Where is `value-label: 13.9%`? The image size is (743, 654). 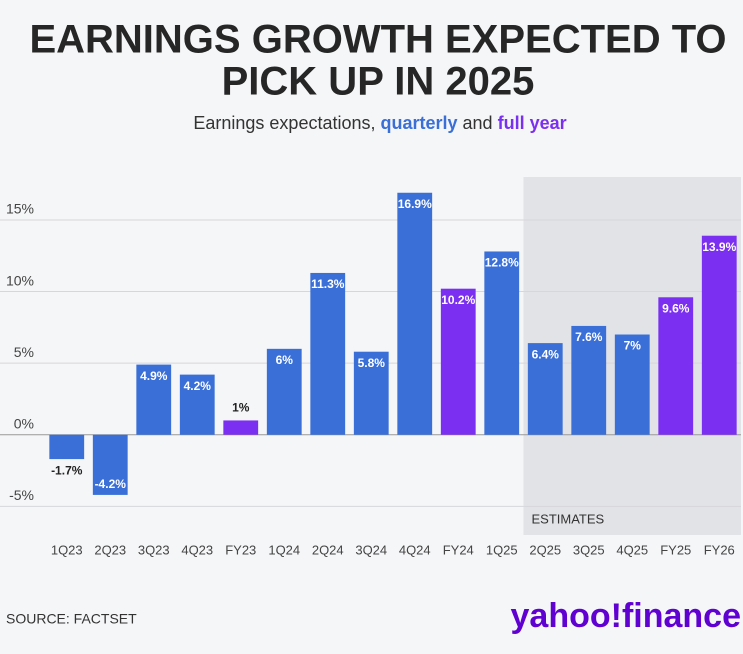 value-label: 13.9% is located at coordinates (719, 247).